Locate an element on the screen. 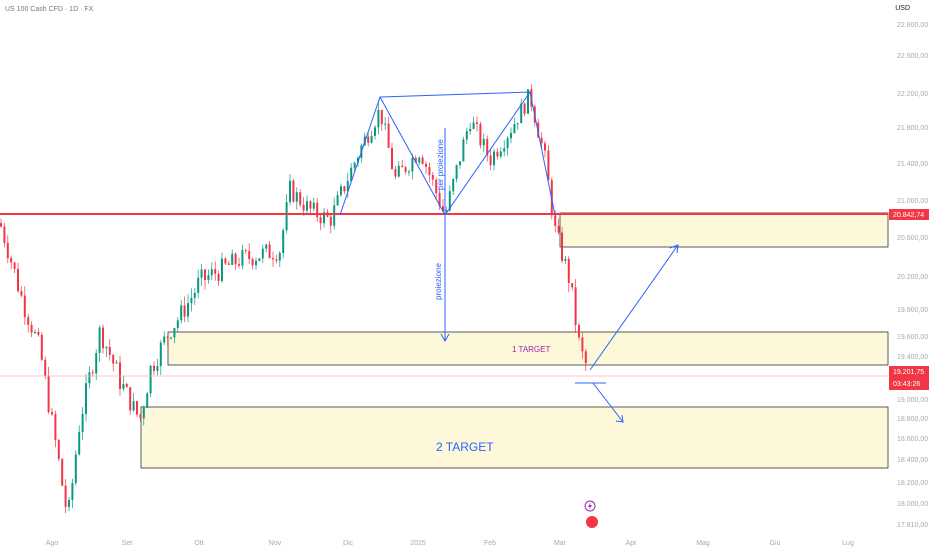 Image resolution: width=932 pixels, height=550 pixels. time-tick: Mag is located at coordinates (703, 543).